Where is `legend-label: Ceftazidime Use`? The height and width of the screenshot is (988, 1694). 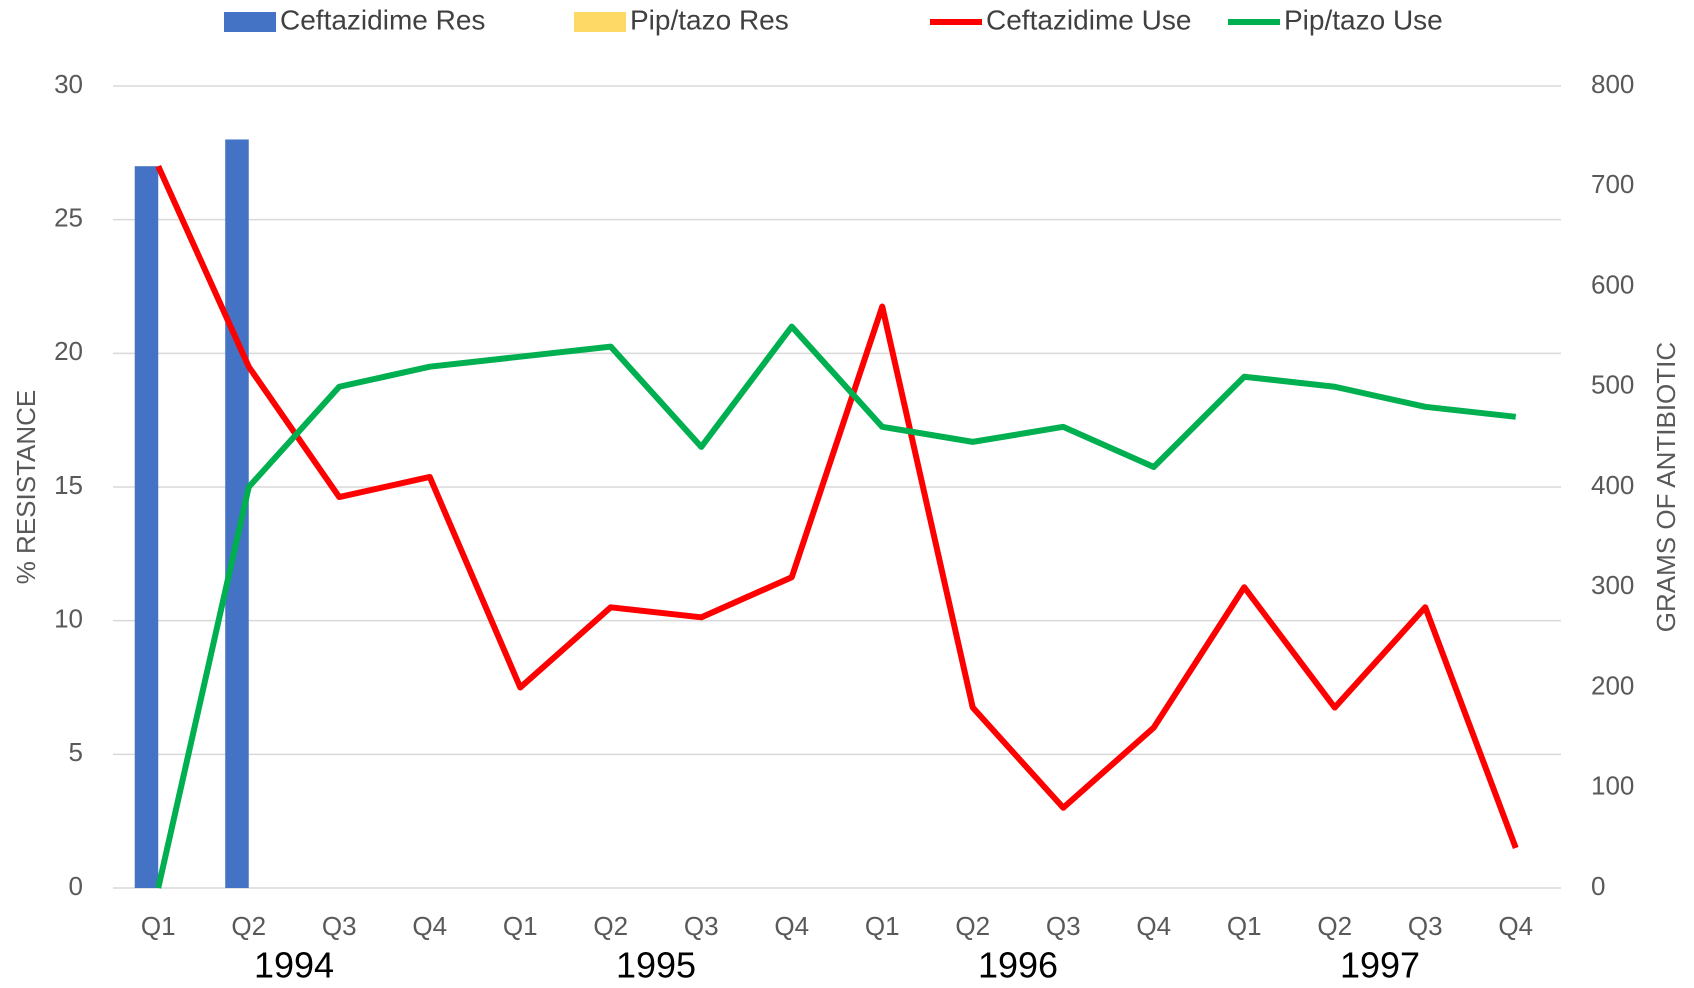
legend-label: Ceftazidime Use is located at coordinates (1088, 19).